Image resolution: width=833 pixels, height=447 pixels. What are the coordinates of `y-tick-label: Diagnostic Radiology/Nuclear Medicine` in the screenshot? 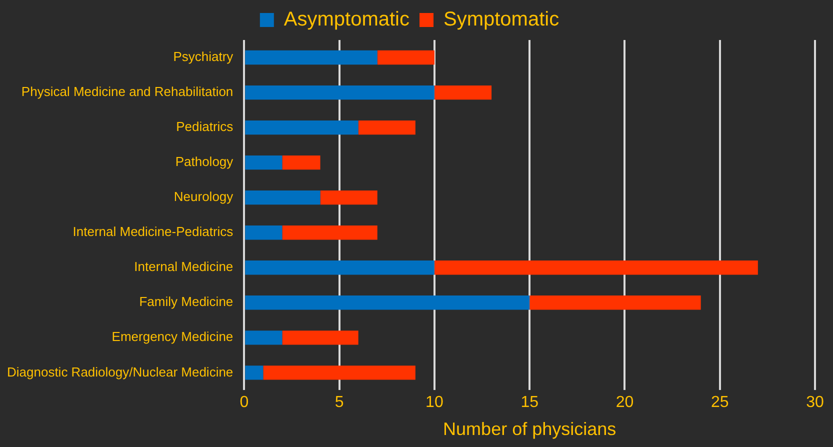 It's located at (120, 372).